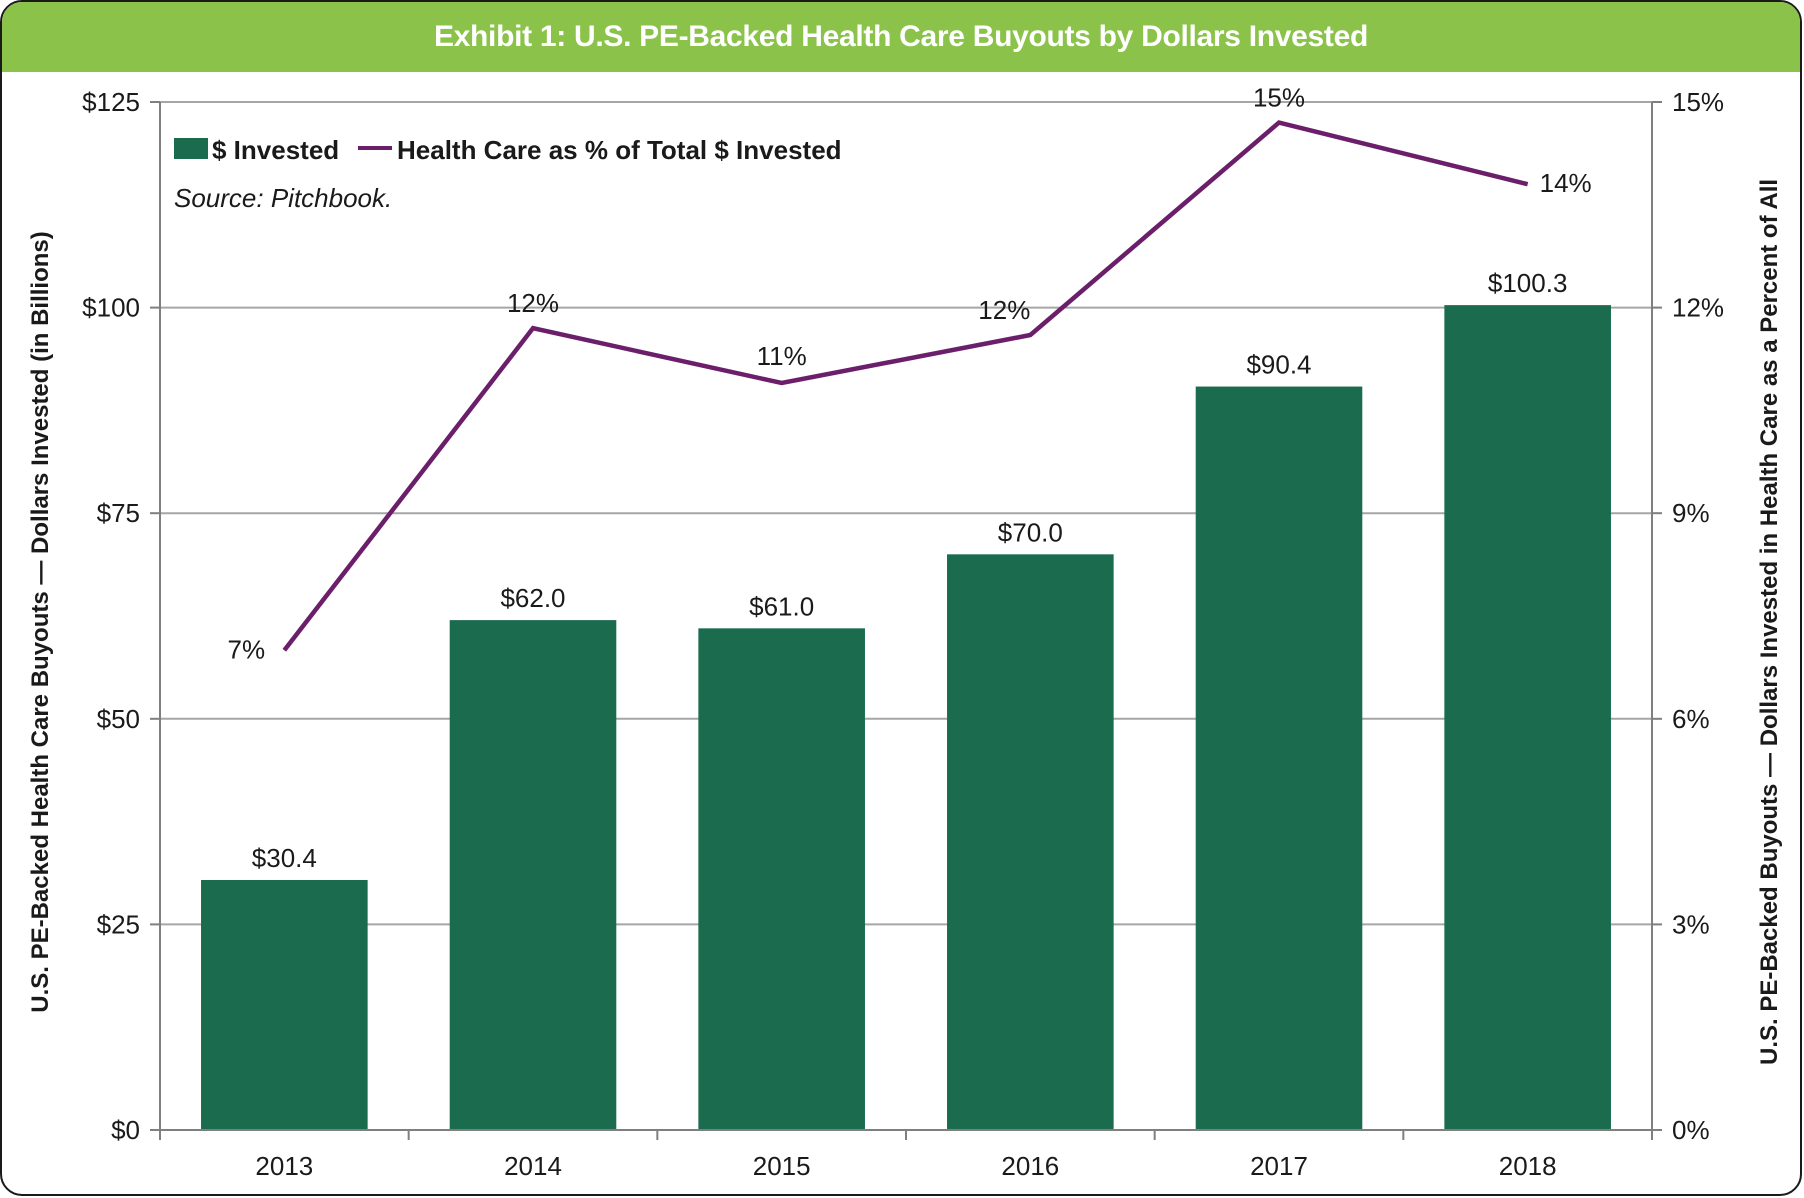 The height and width of the screenshot is (1198, 1804). Describe the element at coordinates (118, 513) in the screenshot. I see `y-left-tick-label: $75` at that location.